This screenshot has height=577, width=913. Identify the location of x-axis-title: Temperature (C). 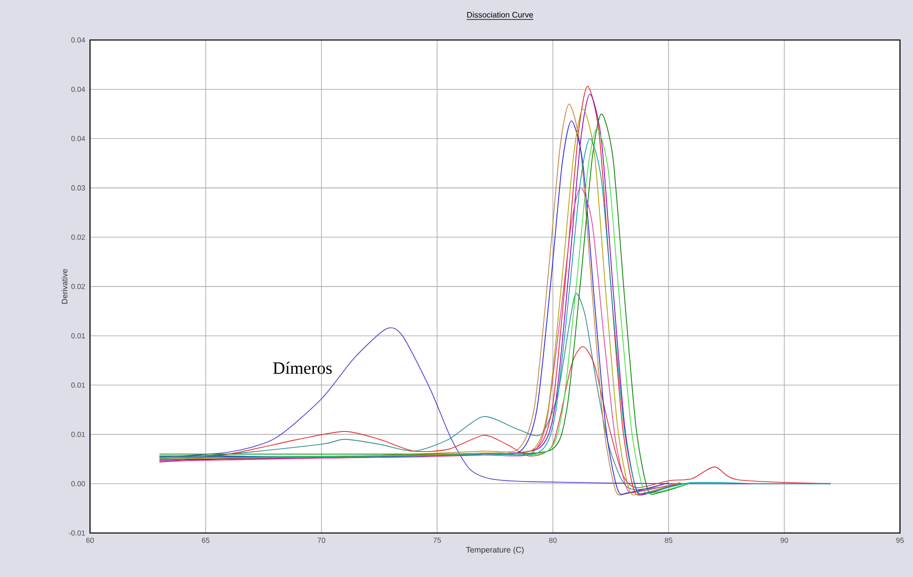
(495, 550).